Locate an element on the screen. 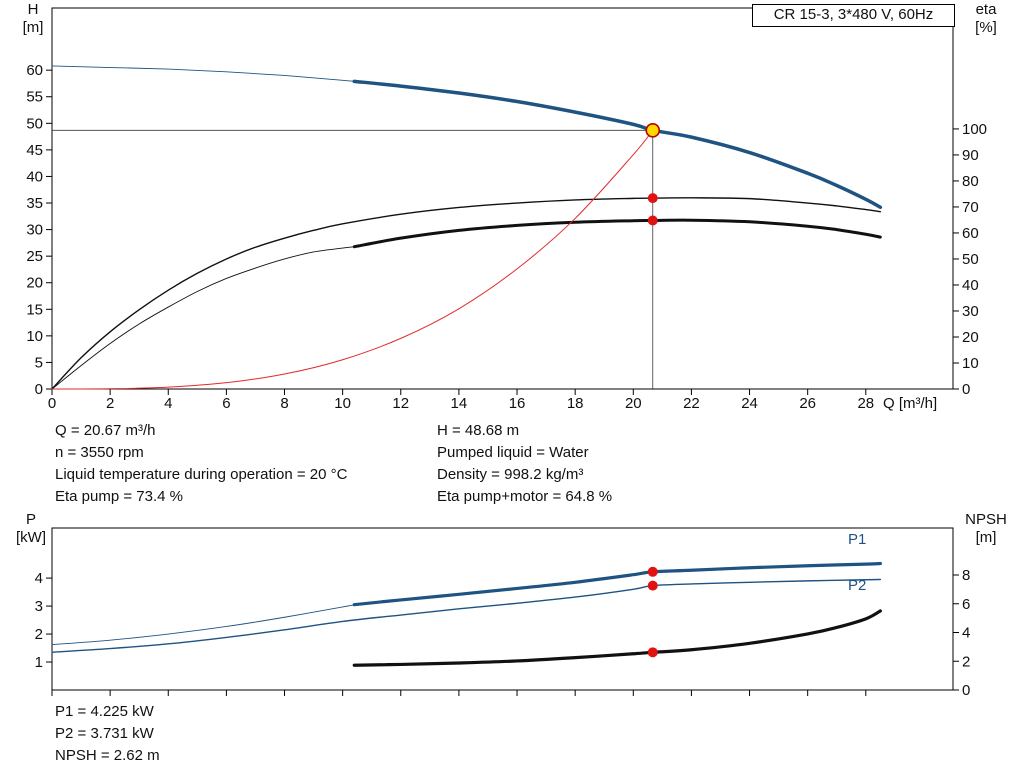 The width and height of the screenshot is (1024, 781). marker-p2-point is located at coordinates (652, 585).